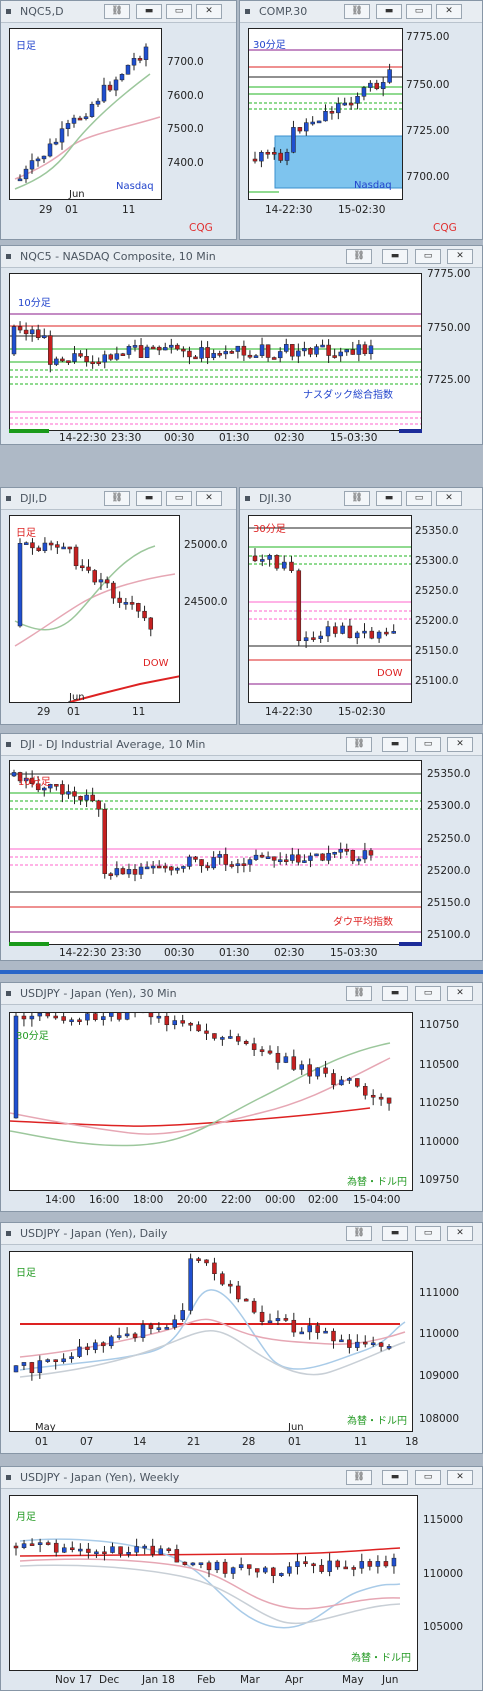  I want to click on window-title-bar: COMP.30 ⛓ ▬ ▭ ✕, so click(361, 12).